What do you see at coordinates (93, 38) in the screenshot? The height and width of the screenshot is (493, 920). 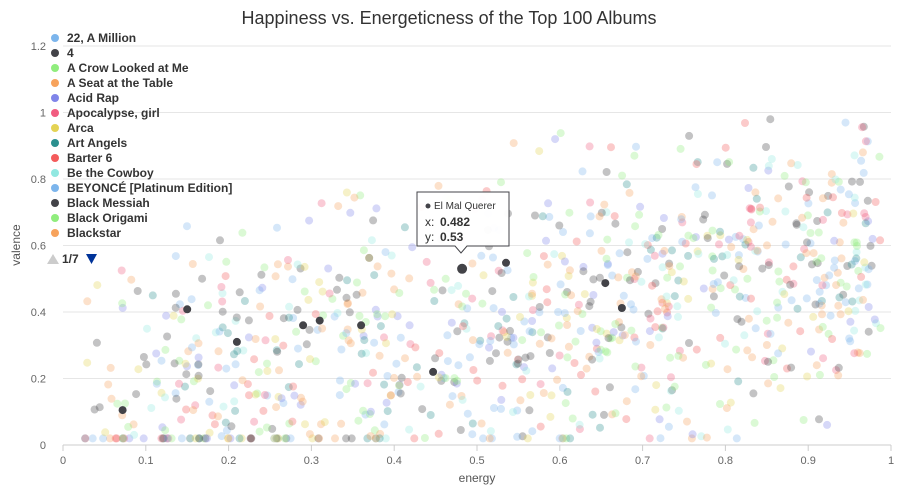 I see `legend-item: 22, A Million` at bounding box center [93, 38].